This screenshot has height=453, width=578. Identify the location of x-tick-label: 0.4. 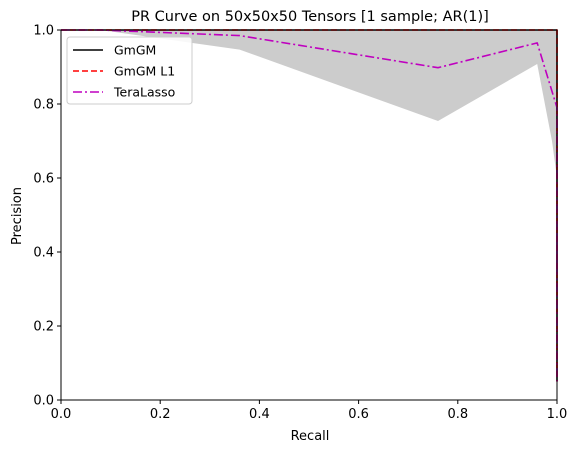
(259, 414).